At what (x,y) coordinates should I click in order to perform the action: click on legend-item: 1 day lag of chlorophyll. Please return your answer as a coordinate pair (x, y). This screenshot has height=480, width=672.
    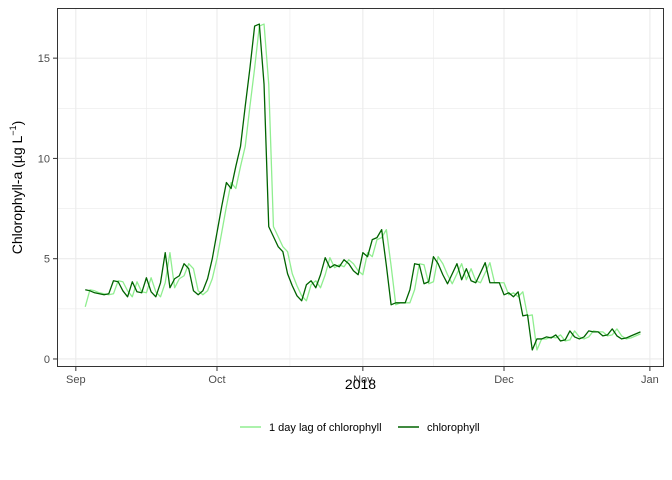
    Looking at the image, I should click on (311, 428).